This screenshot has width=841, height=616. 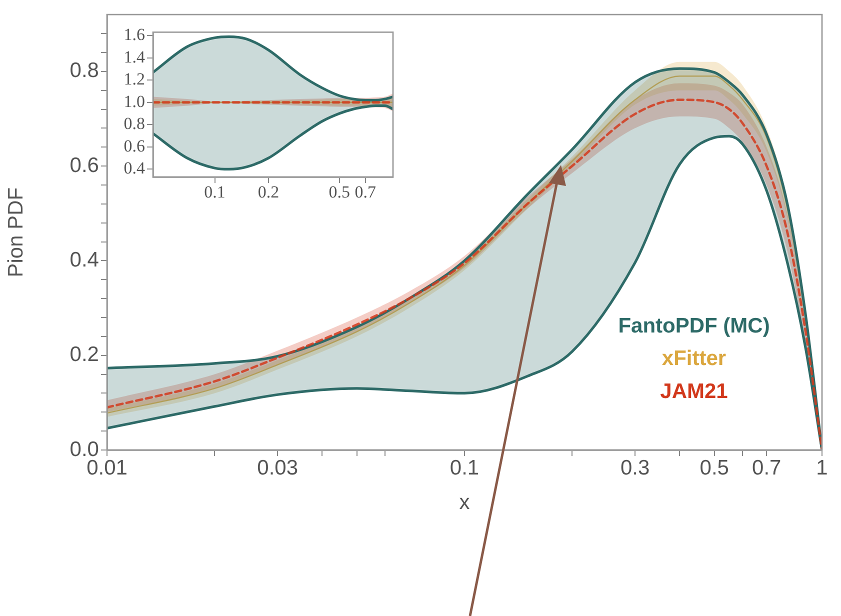 I want to click on y-tick-label: 1.6, so click(x=134, y=34).